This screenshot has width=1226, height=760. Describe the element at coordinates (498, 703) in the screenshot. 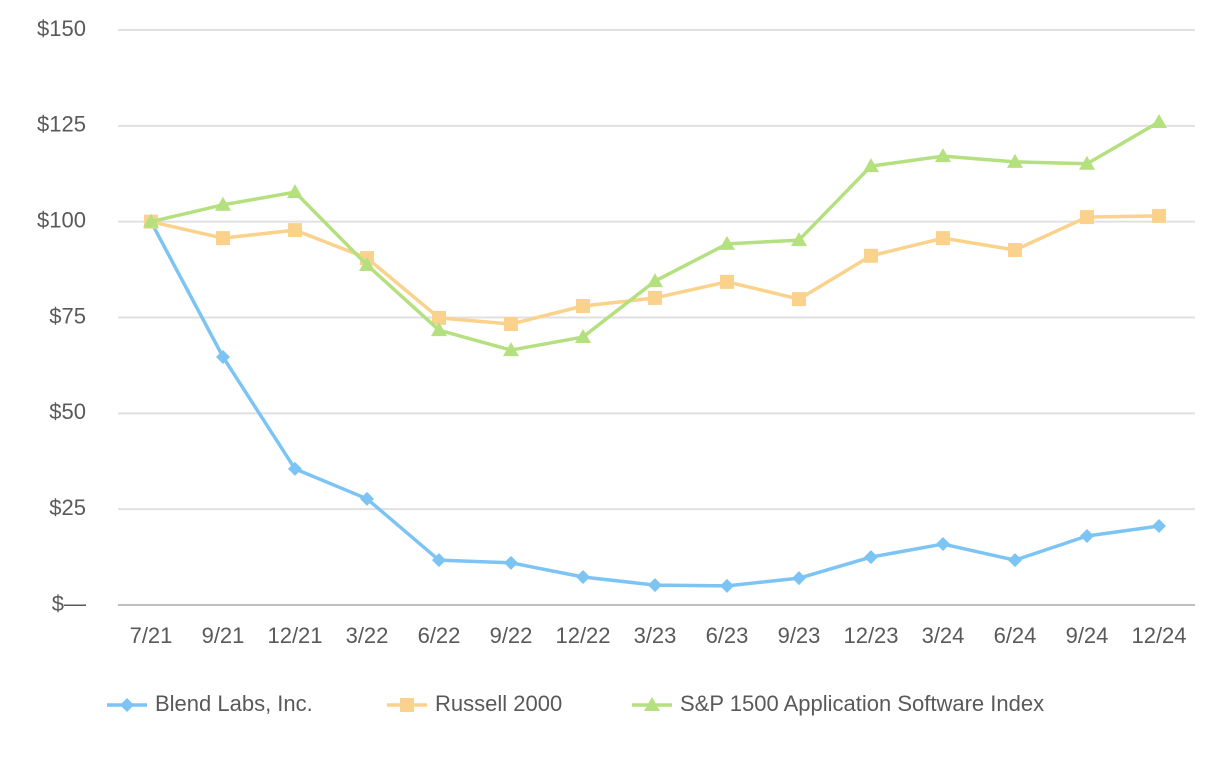

I see `legend-label: Russell 2000` at that location.